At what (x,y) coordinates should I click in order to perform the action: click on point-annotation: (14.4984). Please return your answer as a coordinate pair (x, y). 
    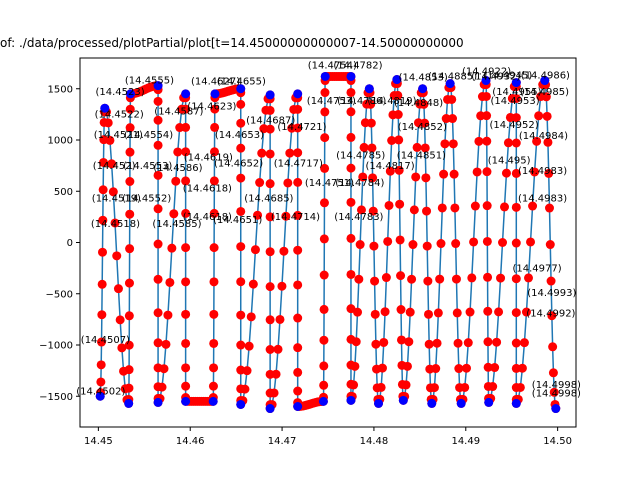
    Looking at the image, I should click on (543, 136).